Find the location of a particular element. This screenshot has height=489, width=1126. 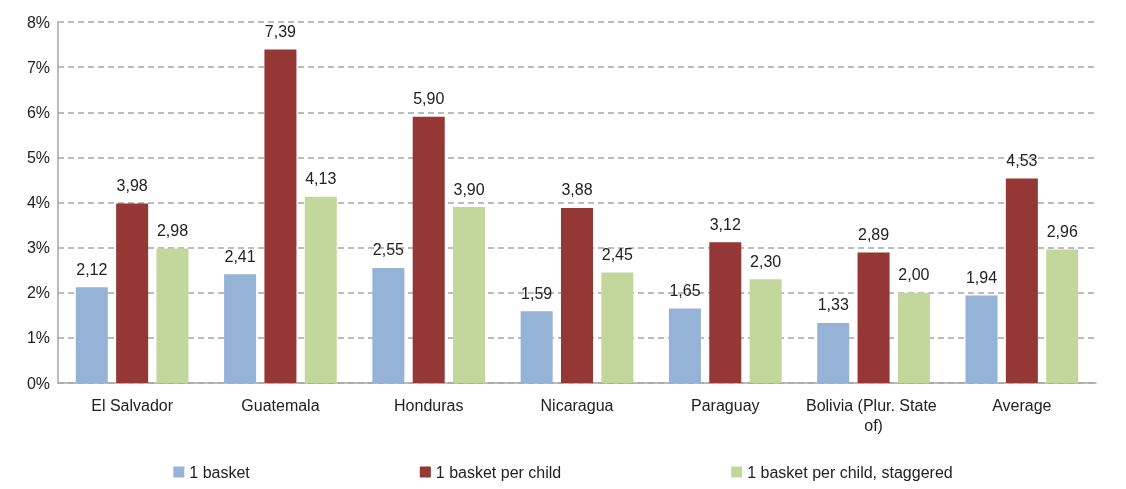

data-label: 4,13 is located at coordinates (321, 179).